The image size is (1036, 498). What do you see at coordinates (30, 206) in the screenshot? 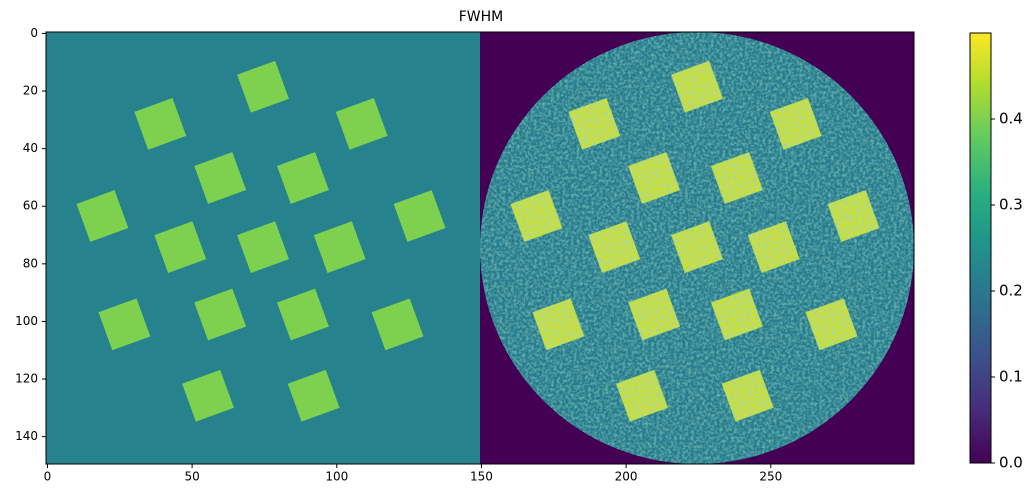
I see `y-tick-label: 60` at bounding box center [30, 206].